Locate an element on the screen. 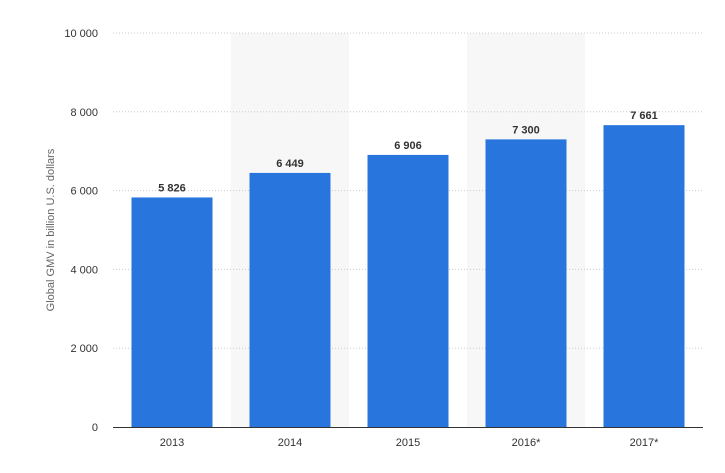 The height and width of the screenshot is (473, 725). x-axis-ticks: 2013 2014 2015 2016* 2017* is located at coordinates (409, 443).